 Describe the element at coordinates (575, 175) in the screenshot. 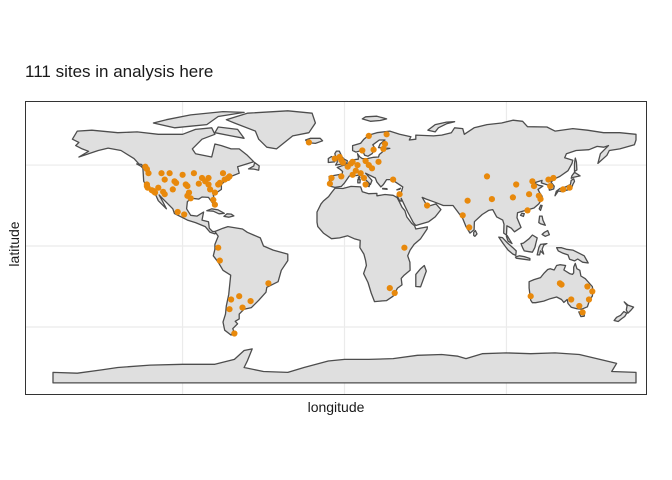

I see `hokkaido` at that location.